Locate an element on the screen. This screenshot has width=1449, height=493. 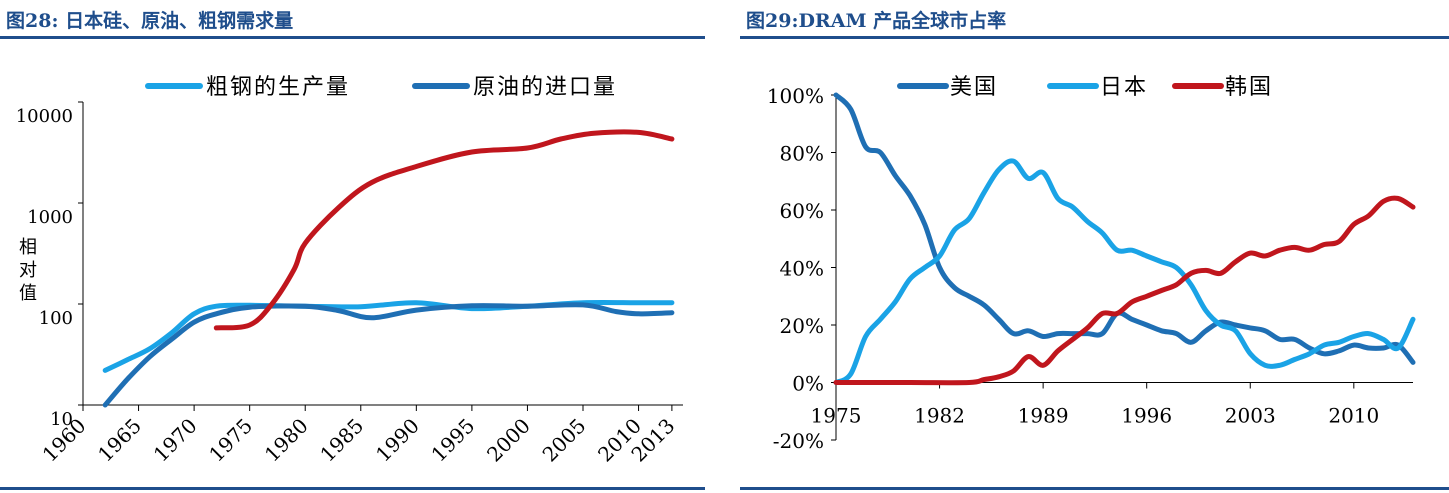
left-y-axis-label-char: 对 is located at coordinates (28, 270).